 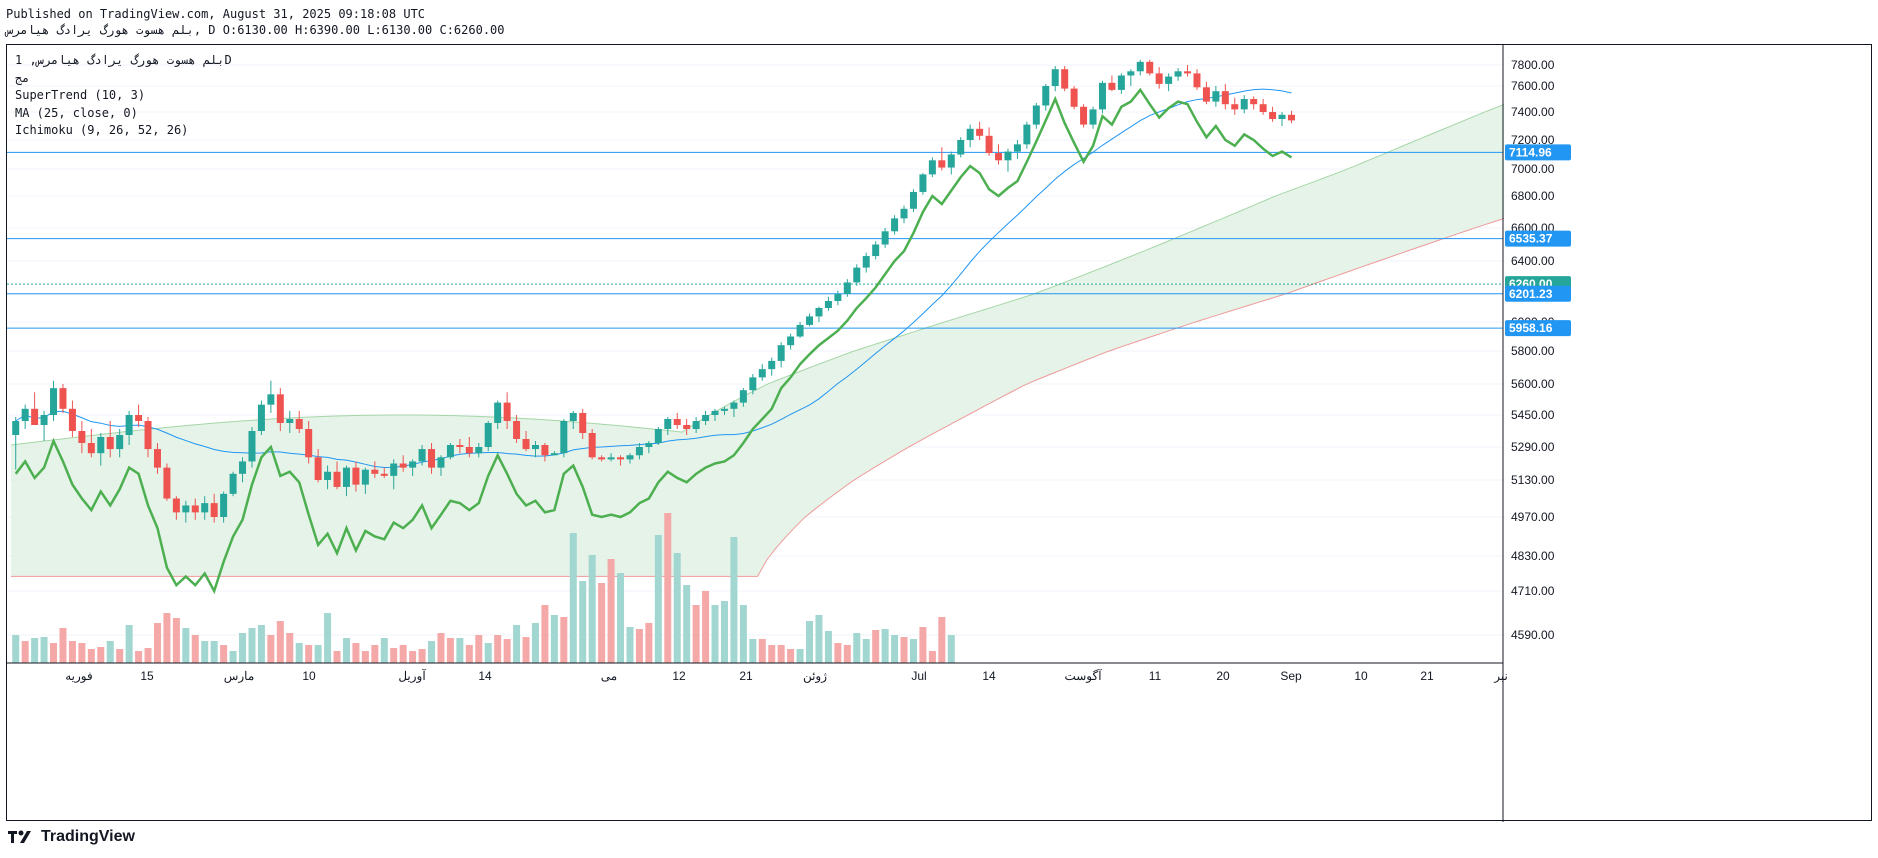 What do you see at coordinates (1533, 635) in the screenshot?
I see `y-tick-label: 4590.00` at bounding box center [1533, 635].